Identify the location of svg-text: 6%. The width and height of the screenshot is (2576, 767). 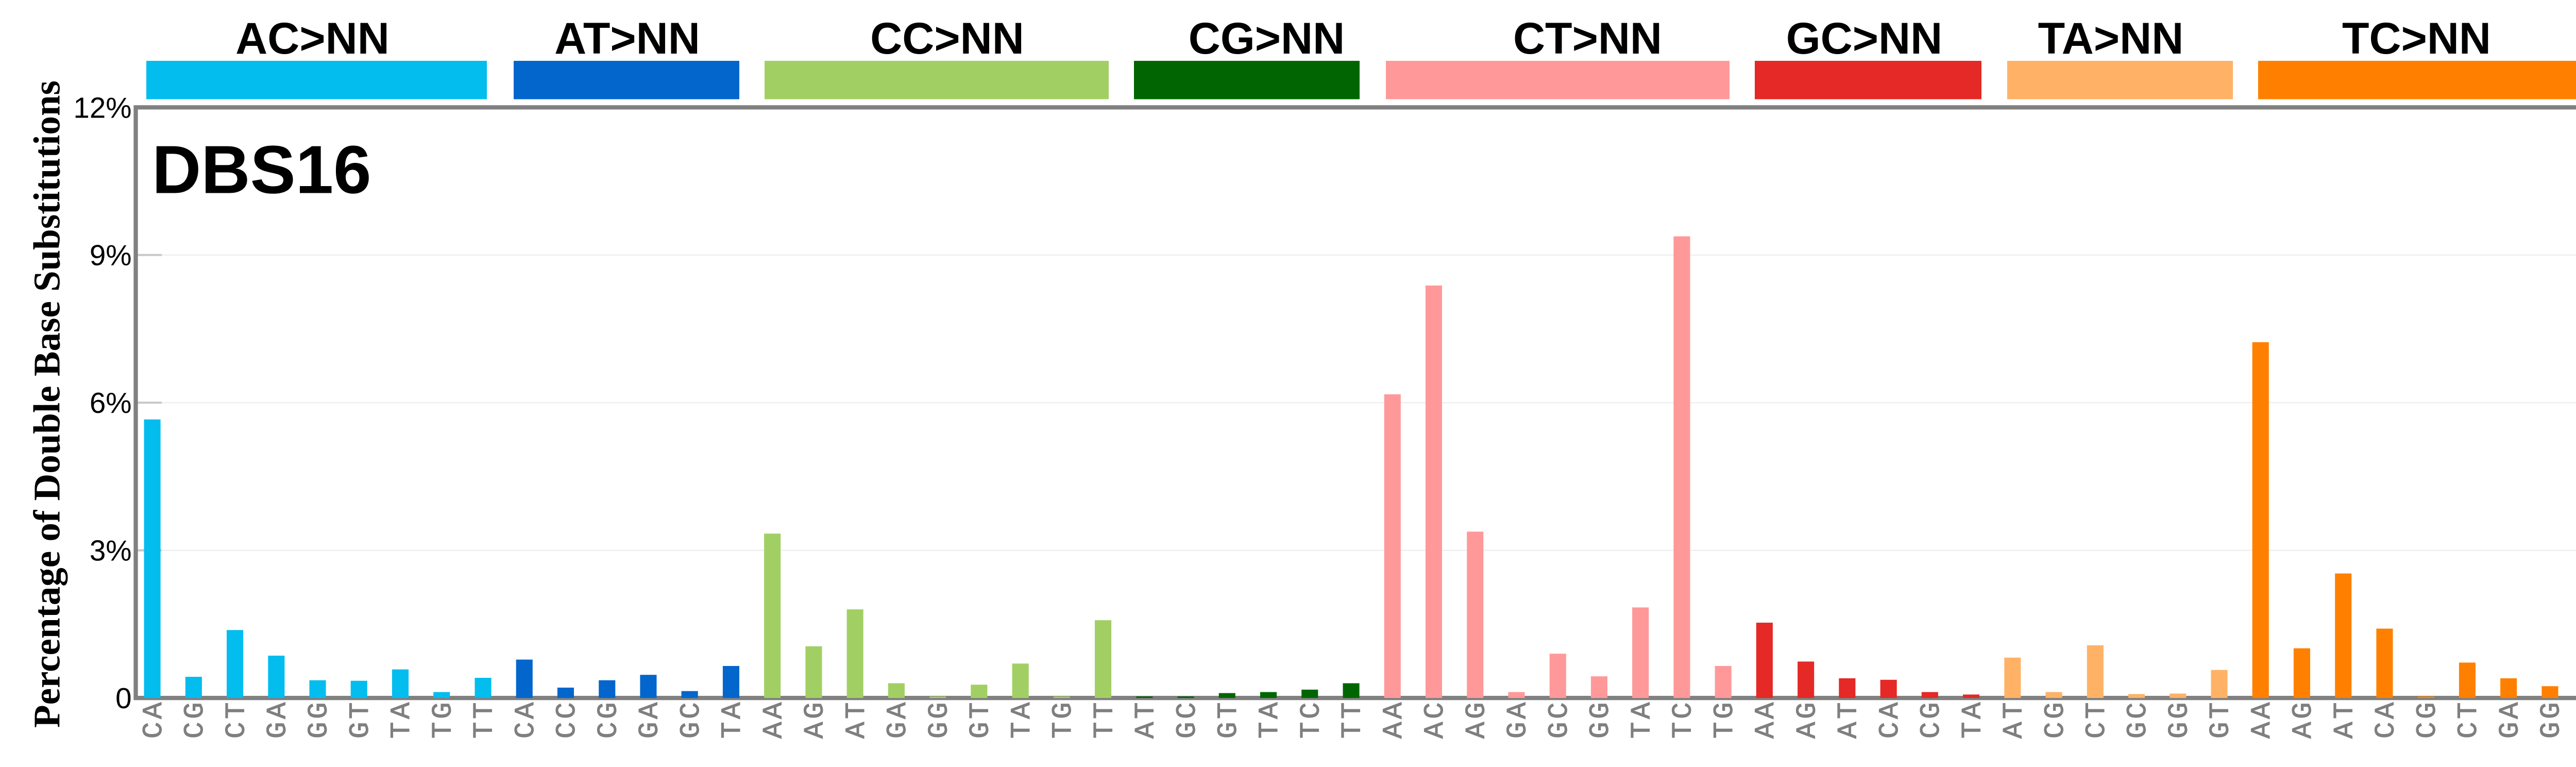
(111, 403).